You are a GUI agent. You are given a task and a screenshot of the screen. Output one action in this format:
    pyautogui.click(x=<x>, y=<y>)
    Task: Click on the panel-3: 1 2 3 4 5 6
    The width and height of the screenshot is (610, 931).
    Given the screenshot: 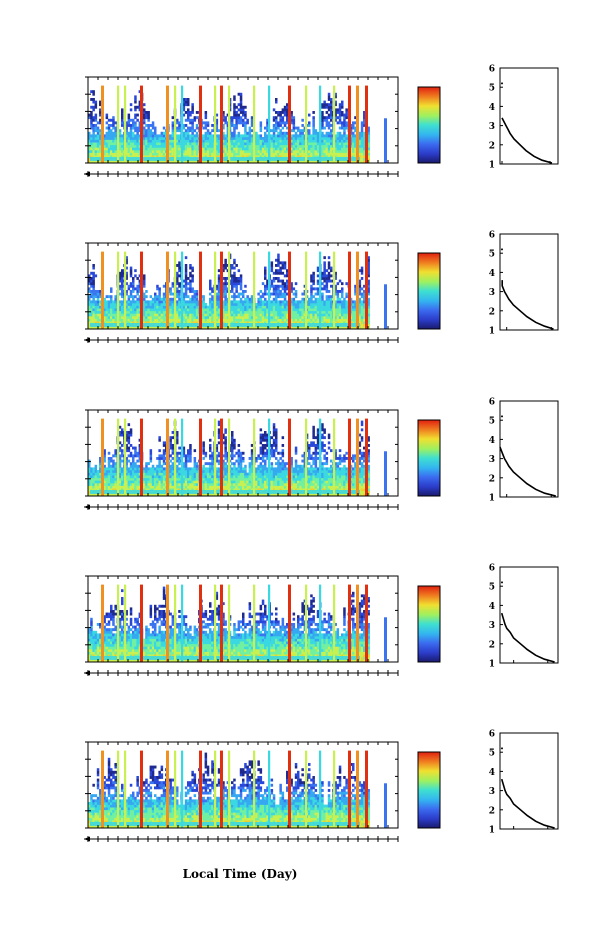 What is the action you would take?
    pyautogui.click(x=321, y=454)
    